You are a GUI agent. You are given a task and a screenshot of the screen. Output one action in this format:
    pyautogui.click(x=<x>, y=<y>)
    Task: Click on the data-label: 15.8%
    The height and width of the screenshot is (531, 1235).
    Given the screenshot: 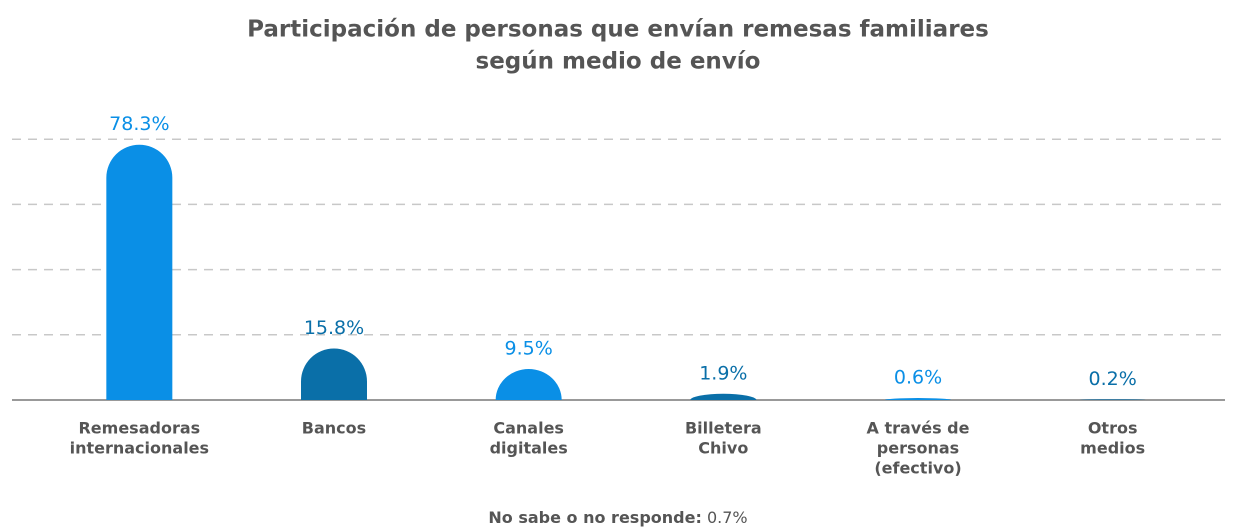 What is the action you would take?
    pyautogui.click(x=334, y=328)
    